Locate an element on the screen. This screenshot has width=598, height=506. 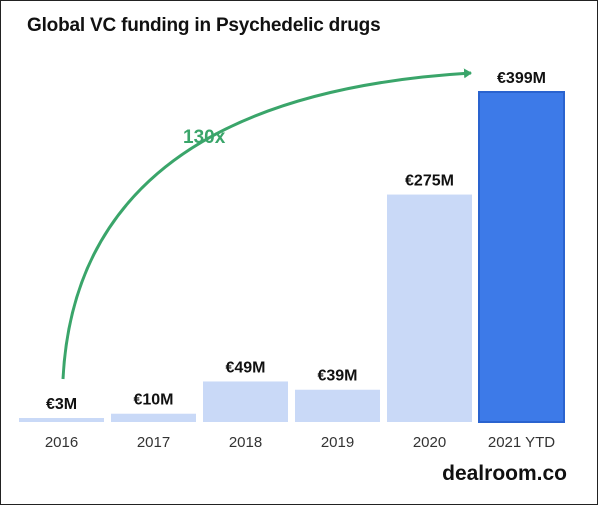
bar-2018 is located at coordinates (245, 401).